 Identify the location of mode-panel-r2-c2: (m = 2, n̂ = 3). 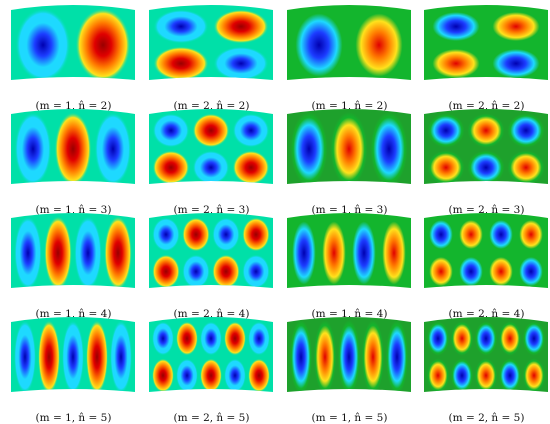
(211, 162).